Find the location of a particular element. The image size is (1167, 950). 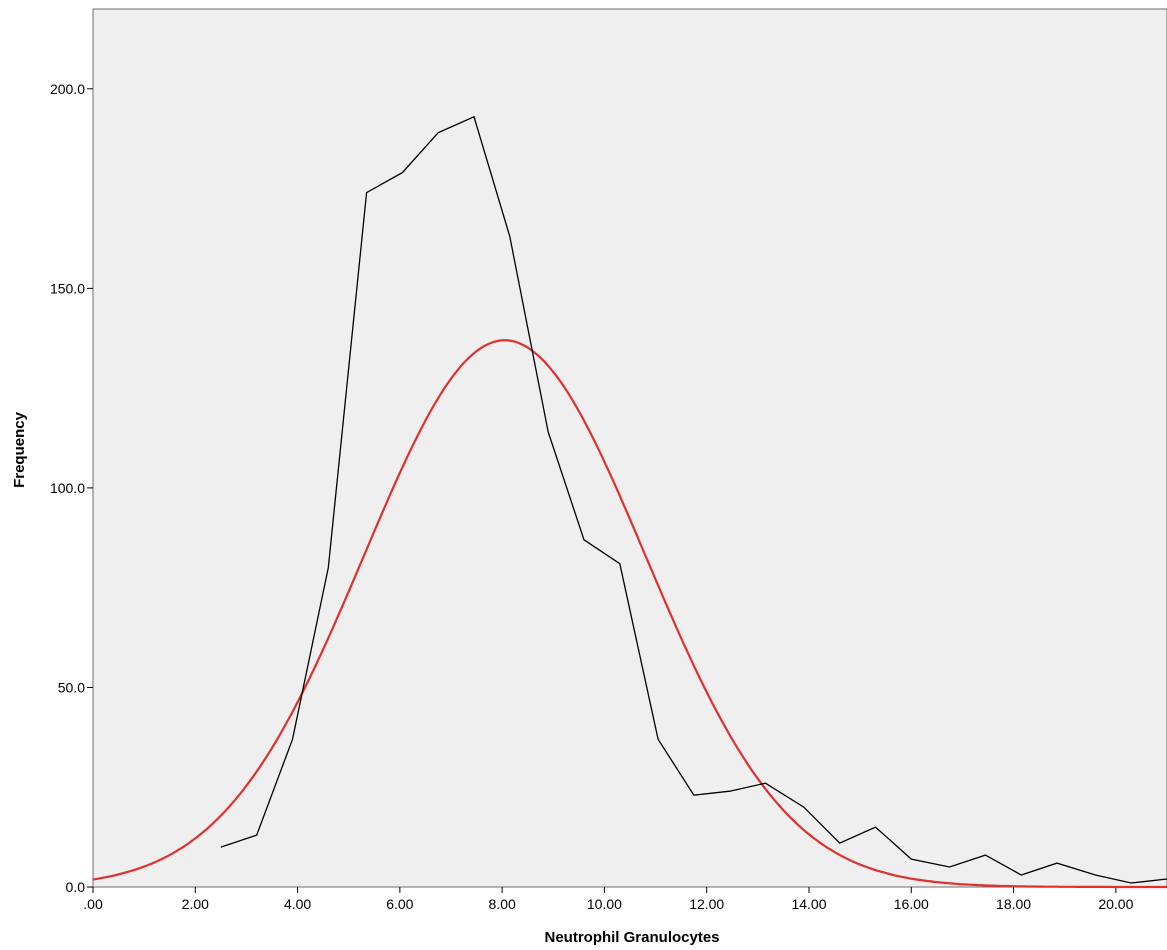

x-tick-label: 20.00 is located at coordinates (1115, 904).